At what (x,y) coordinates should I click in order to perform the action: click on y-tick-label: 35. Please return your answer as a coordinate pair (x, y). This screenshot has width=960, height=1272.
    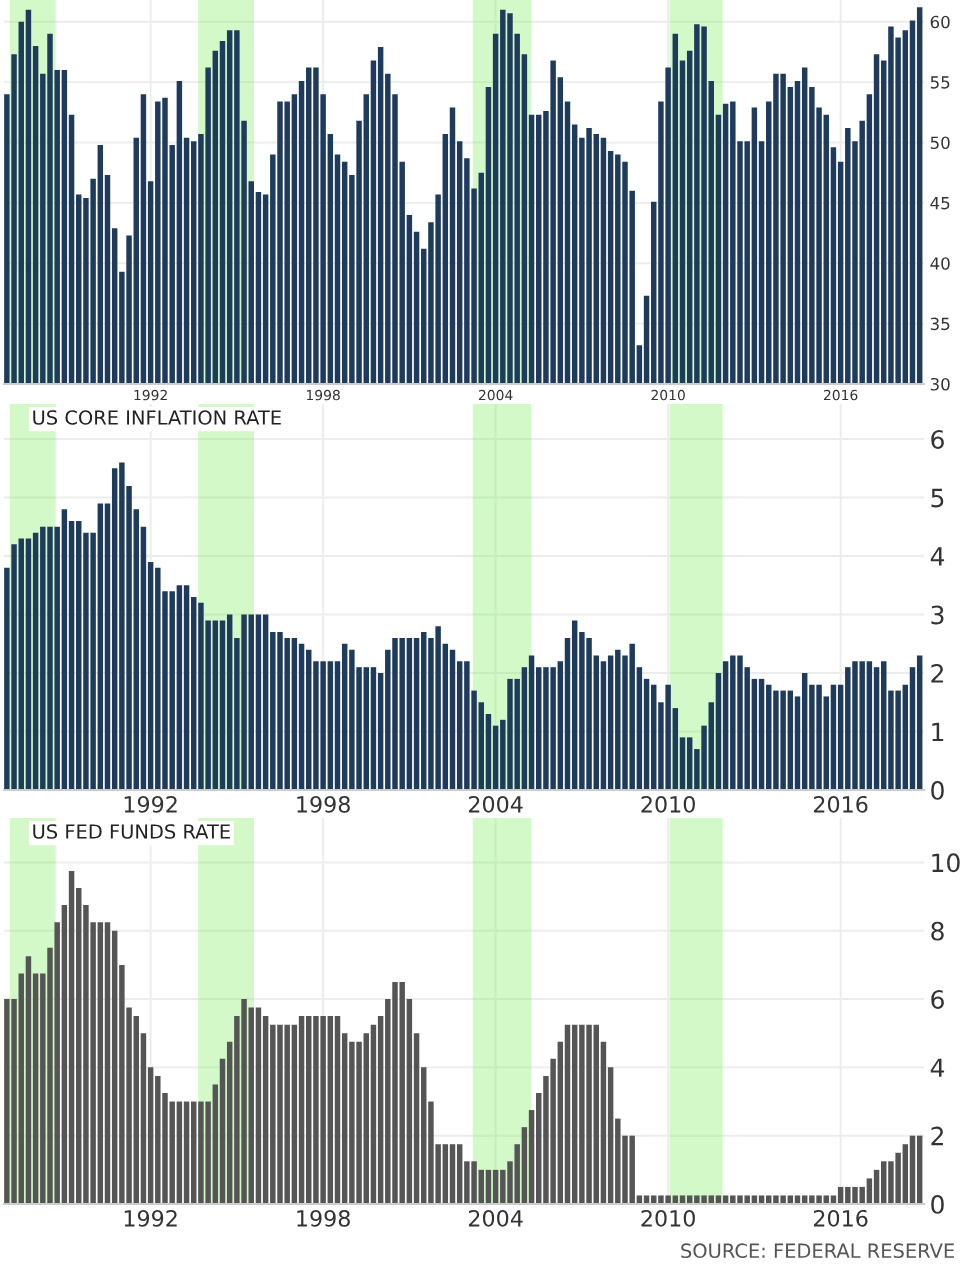
    Looking at the image, I should click on (940, 324).